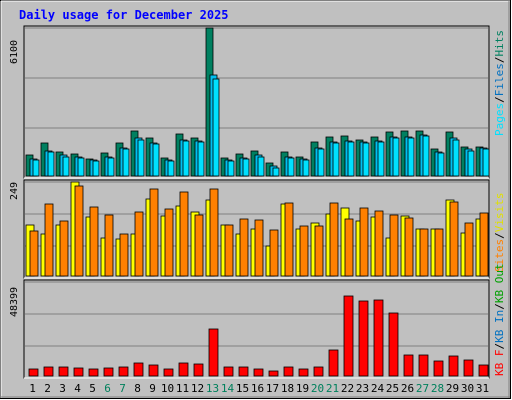  What do you see at coordinates (182, 388) in the screenshot?
I see `day-label-11: 11` at bounding box center [182, 388].